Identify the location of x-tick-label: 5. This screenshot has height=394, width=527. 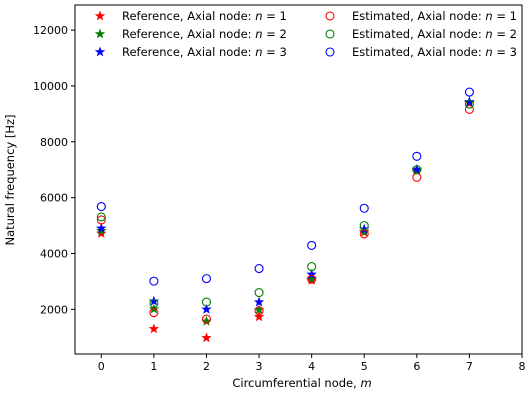
(364, 366).